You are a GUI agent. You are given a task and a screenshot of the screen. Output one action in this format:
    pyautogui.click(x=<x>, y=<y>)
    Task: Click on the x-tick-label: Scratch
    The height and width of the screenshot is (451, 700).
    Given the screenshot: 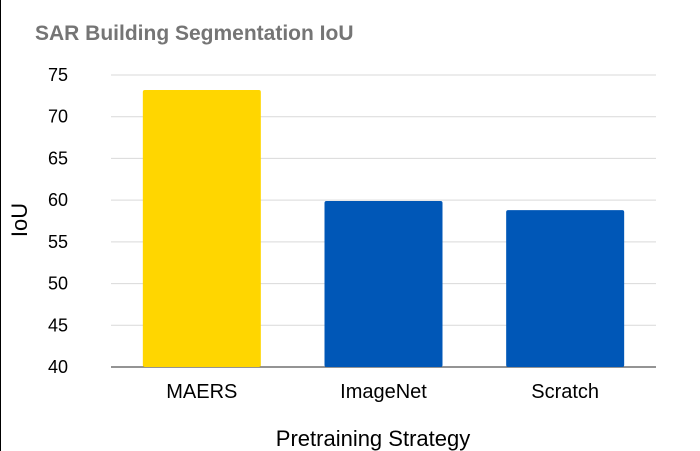 What is the action you would take?
    pyautogui.click(x=565, y=392)
    